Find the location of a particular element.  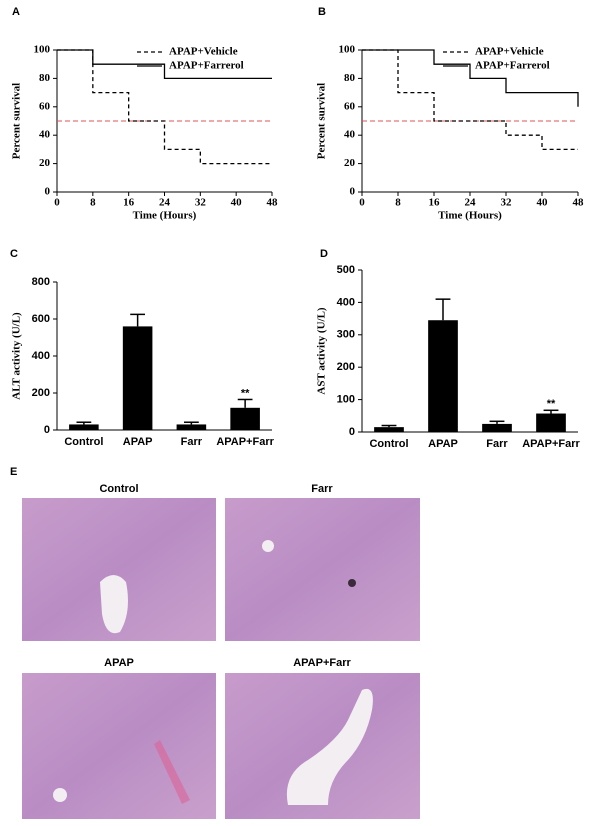

panel-letter: B is located at coordinates (322, 12).